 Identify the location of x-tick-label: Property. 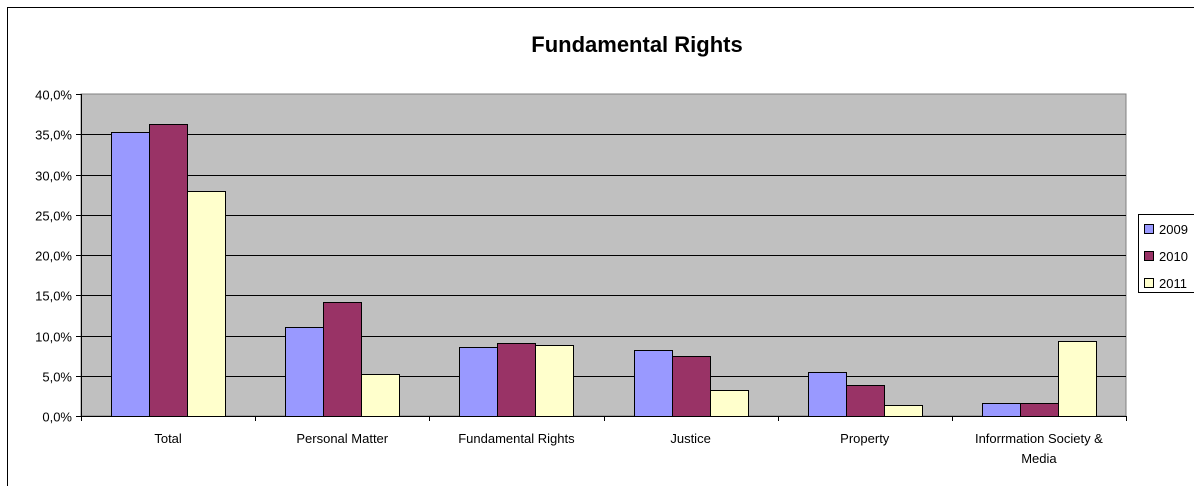
(865, 438).